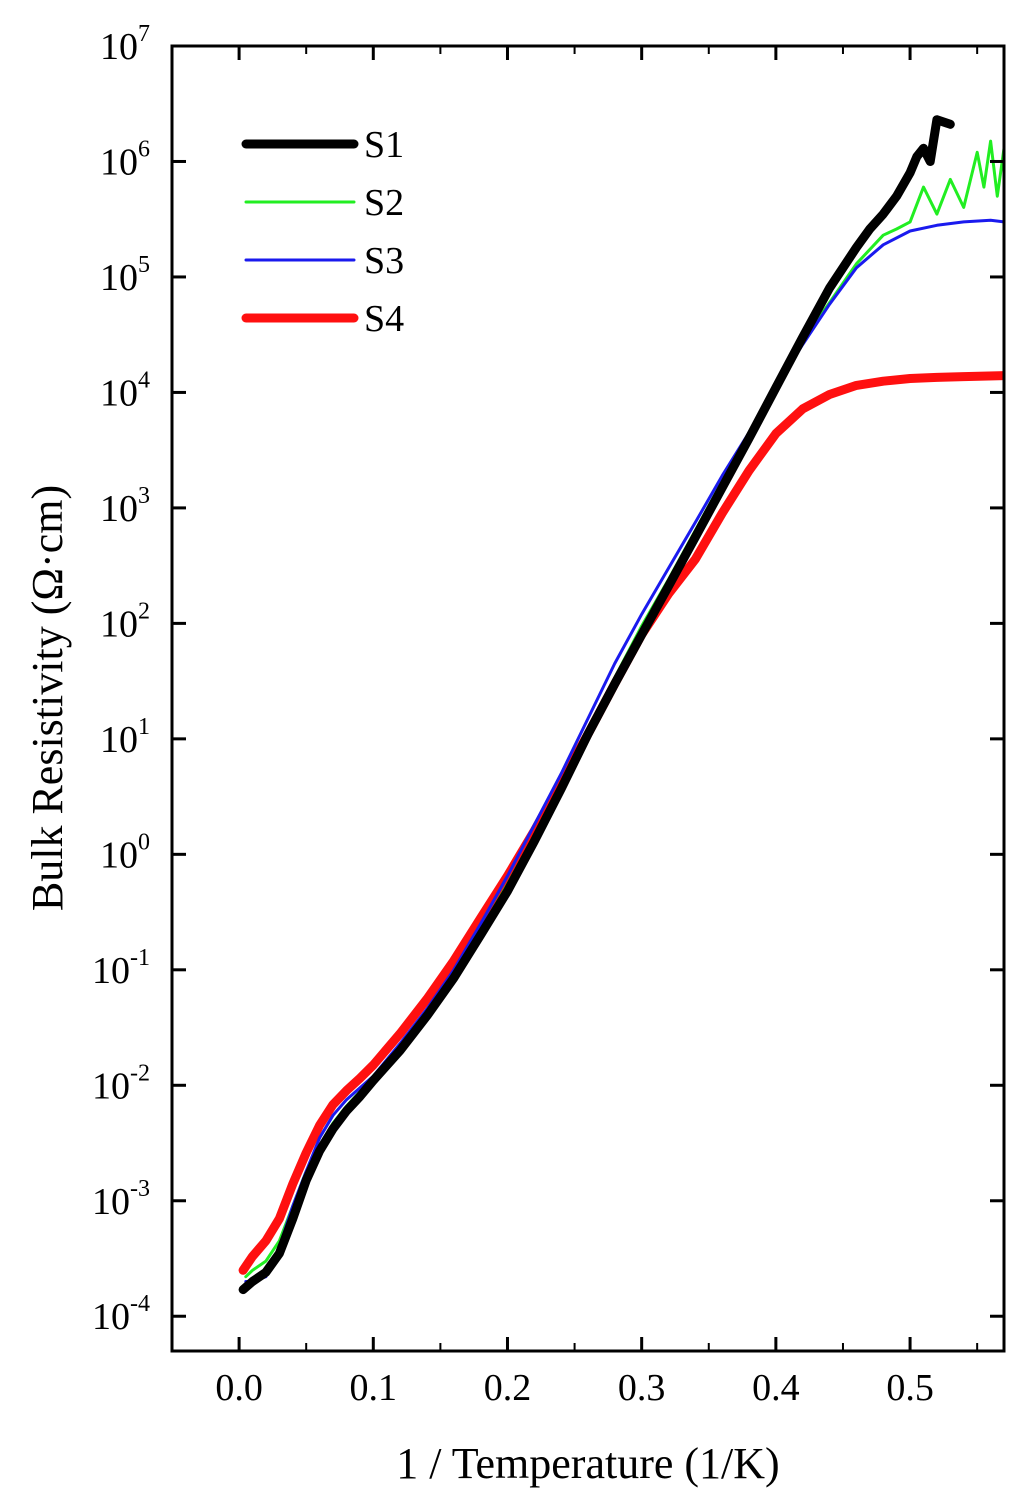 The width and height of the screenshot is (1012, 1497). Describe the element at coordinates (776, 1388) in the screenshot. I see `x-tick-label: 0.4` at that location.